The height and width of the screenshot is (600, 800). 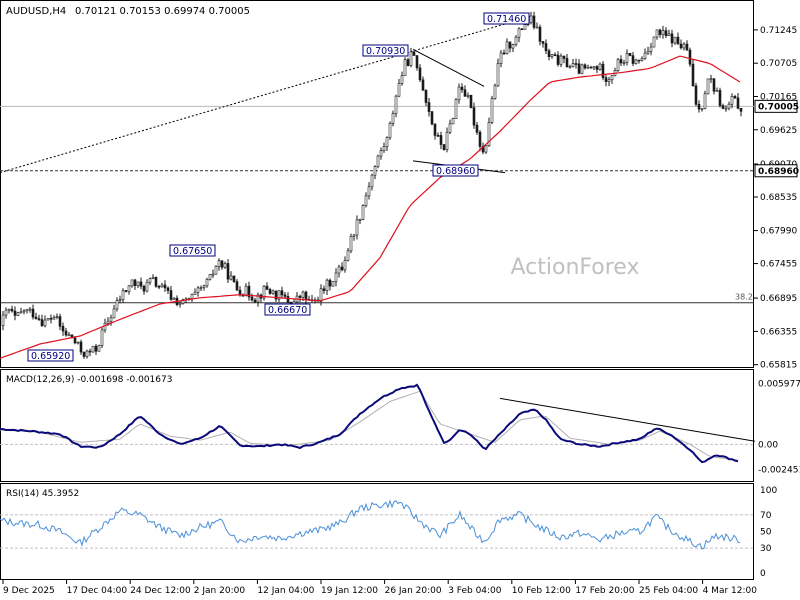 I want to click on x-tick-label: 25 Feb 04:00, so click(x=668, y=591).